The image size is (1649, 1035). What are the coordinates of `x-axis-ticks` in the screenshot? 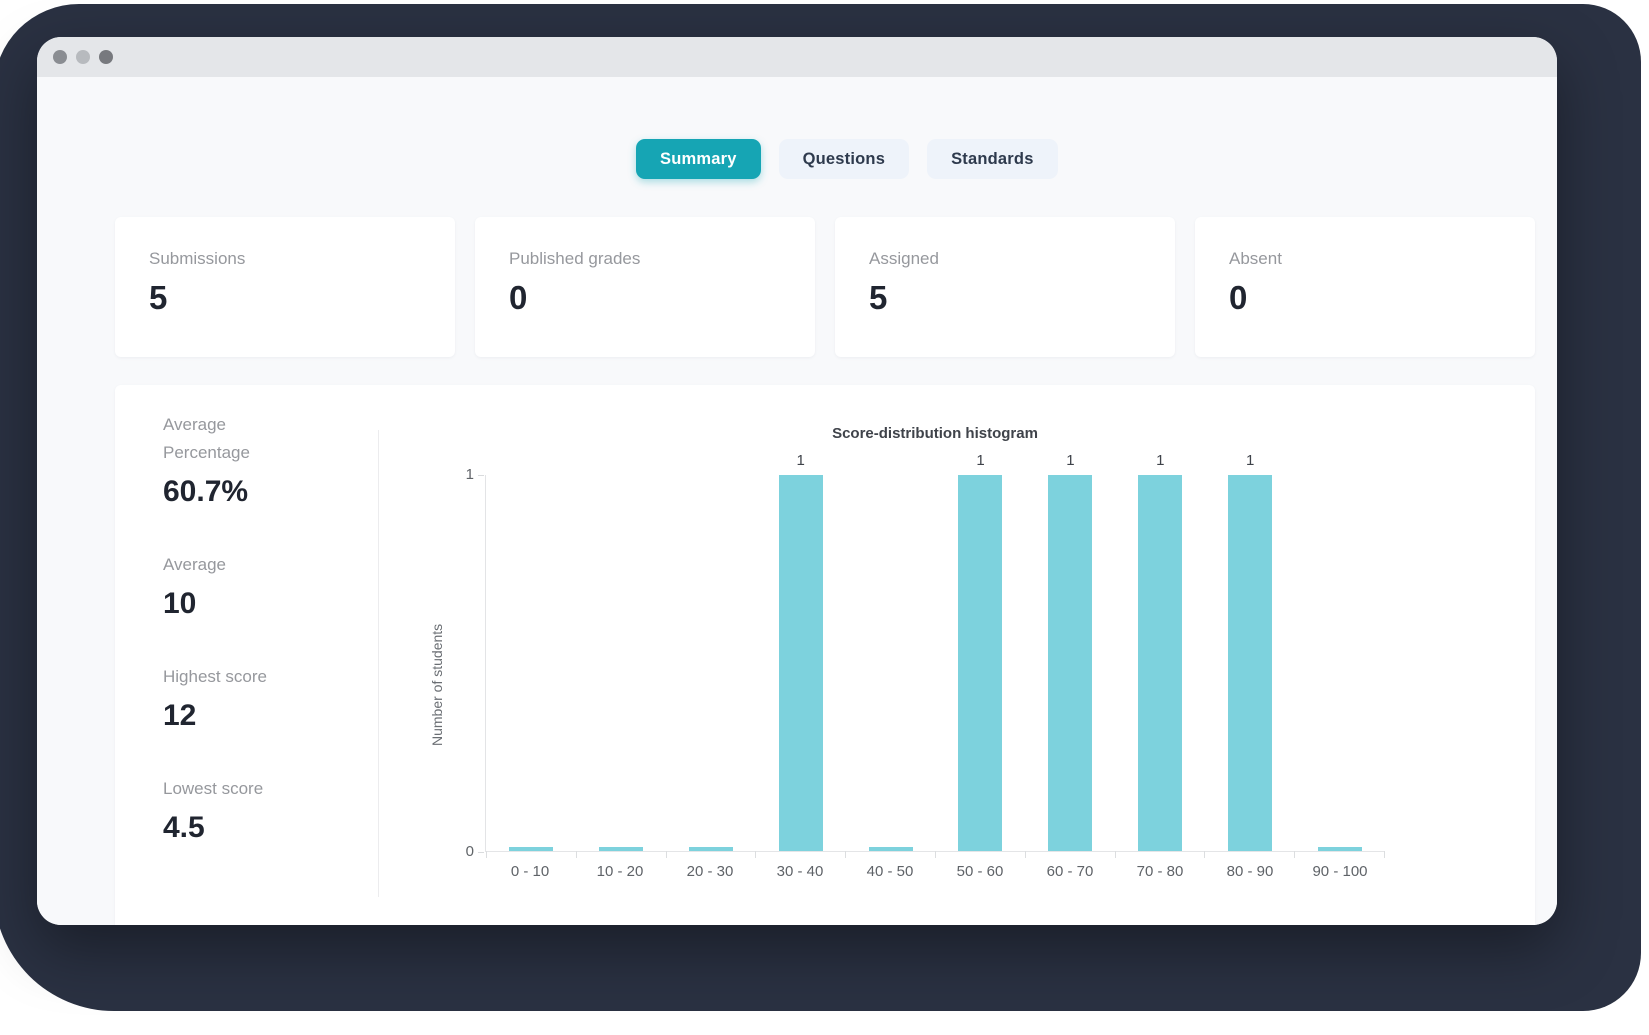 It's located at (935, 854).